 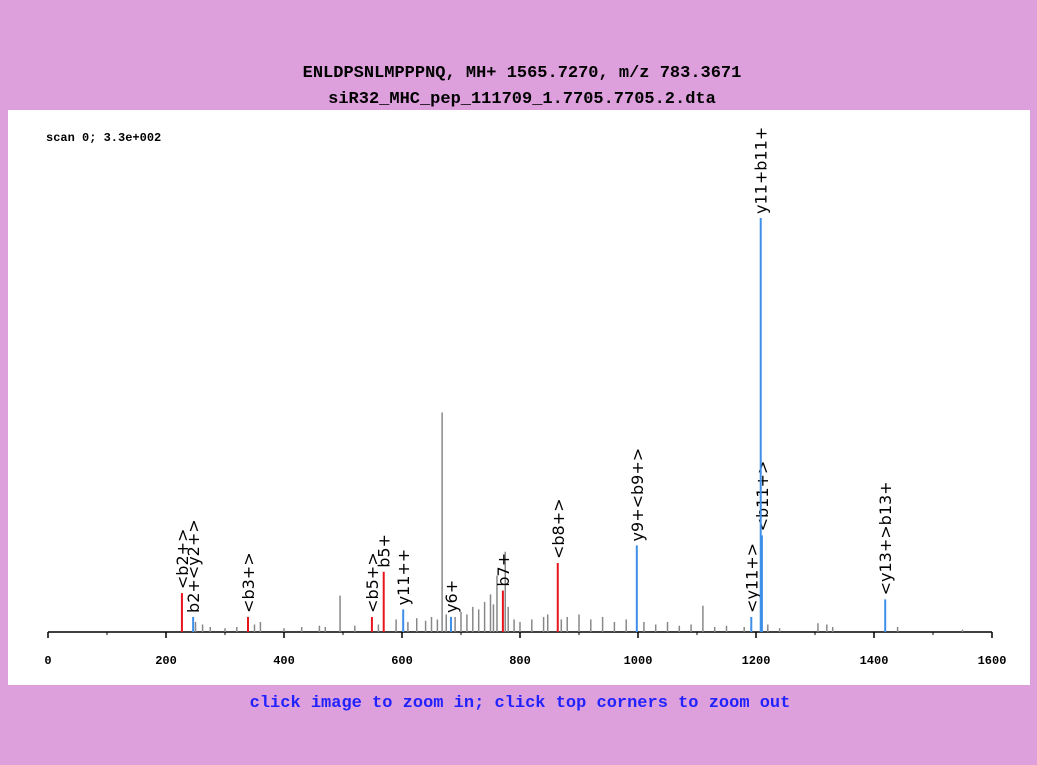 I want to click on peak-label: y11++, so click(x=403, y=577).